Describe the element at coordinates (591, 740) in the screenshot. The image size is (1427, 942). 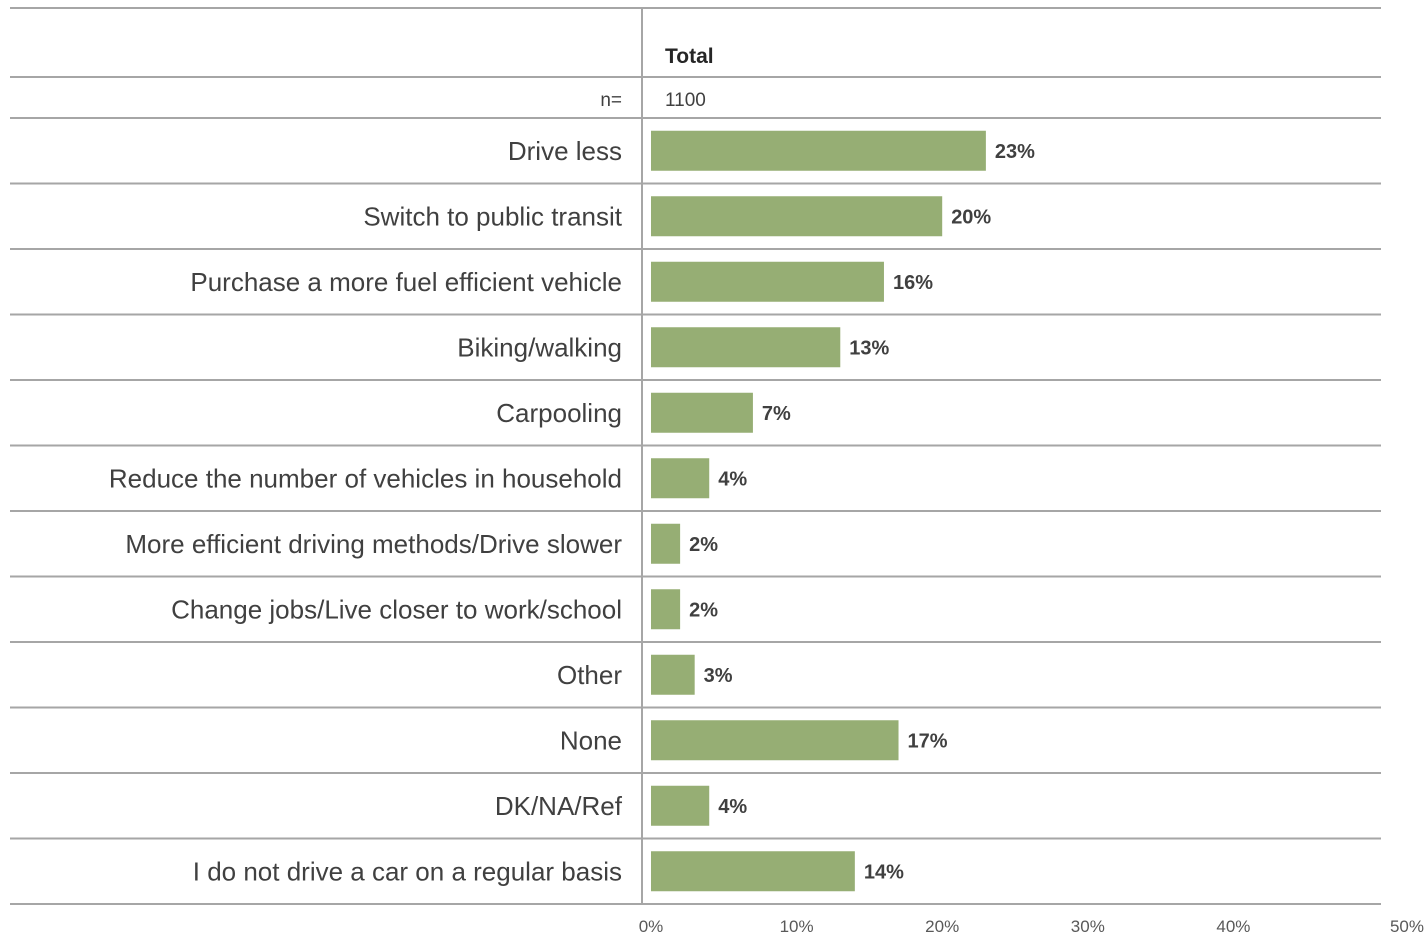
I see `category-label: None` at that location.